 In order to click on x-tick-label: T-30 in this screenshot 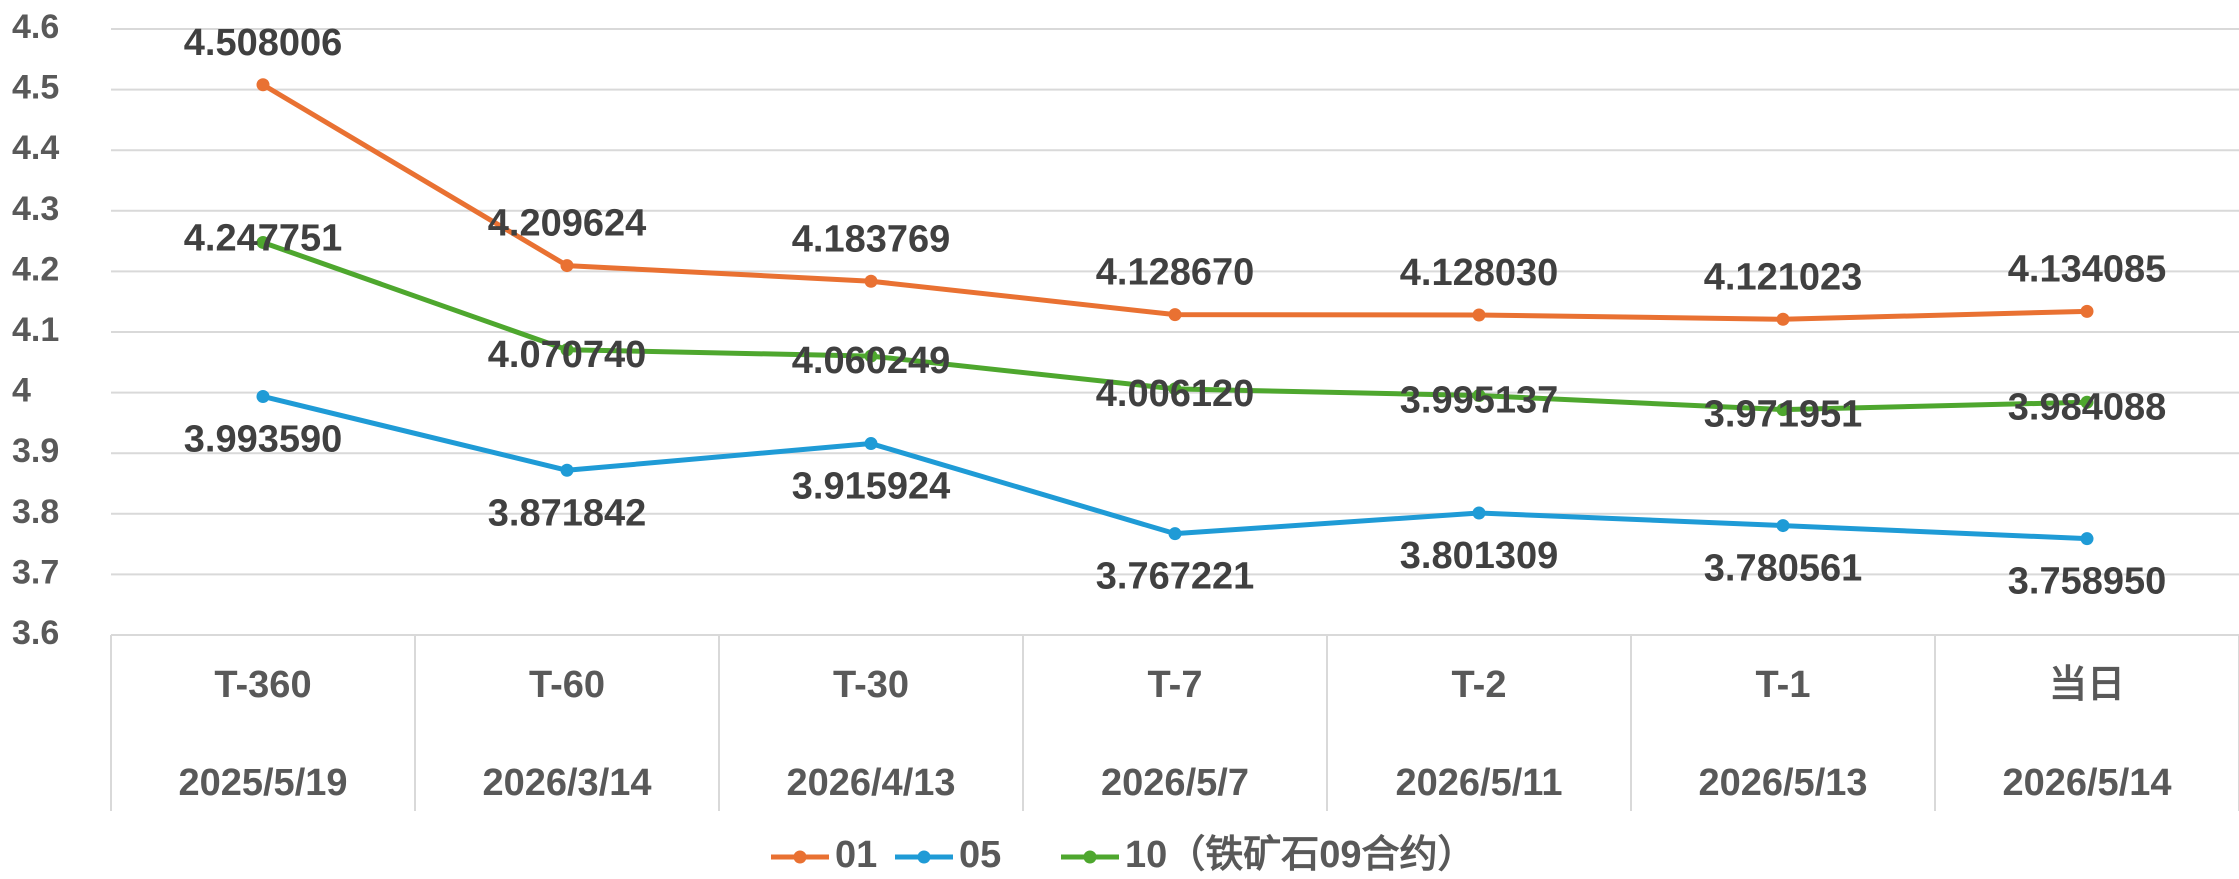, I will do `click(871, 685)`.